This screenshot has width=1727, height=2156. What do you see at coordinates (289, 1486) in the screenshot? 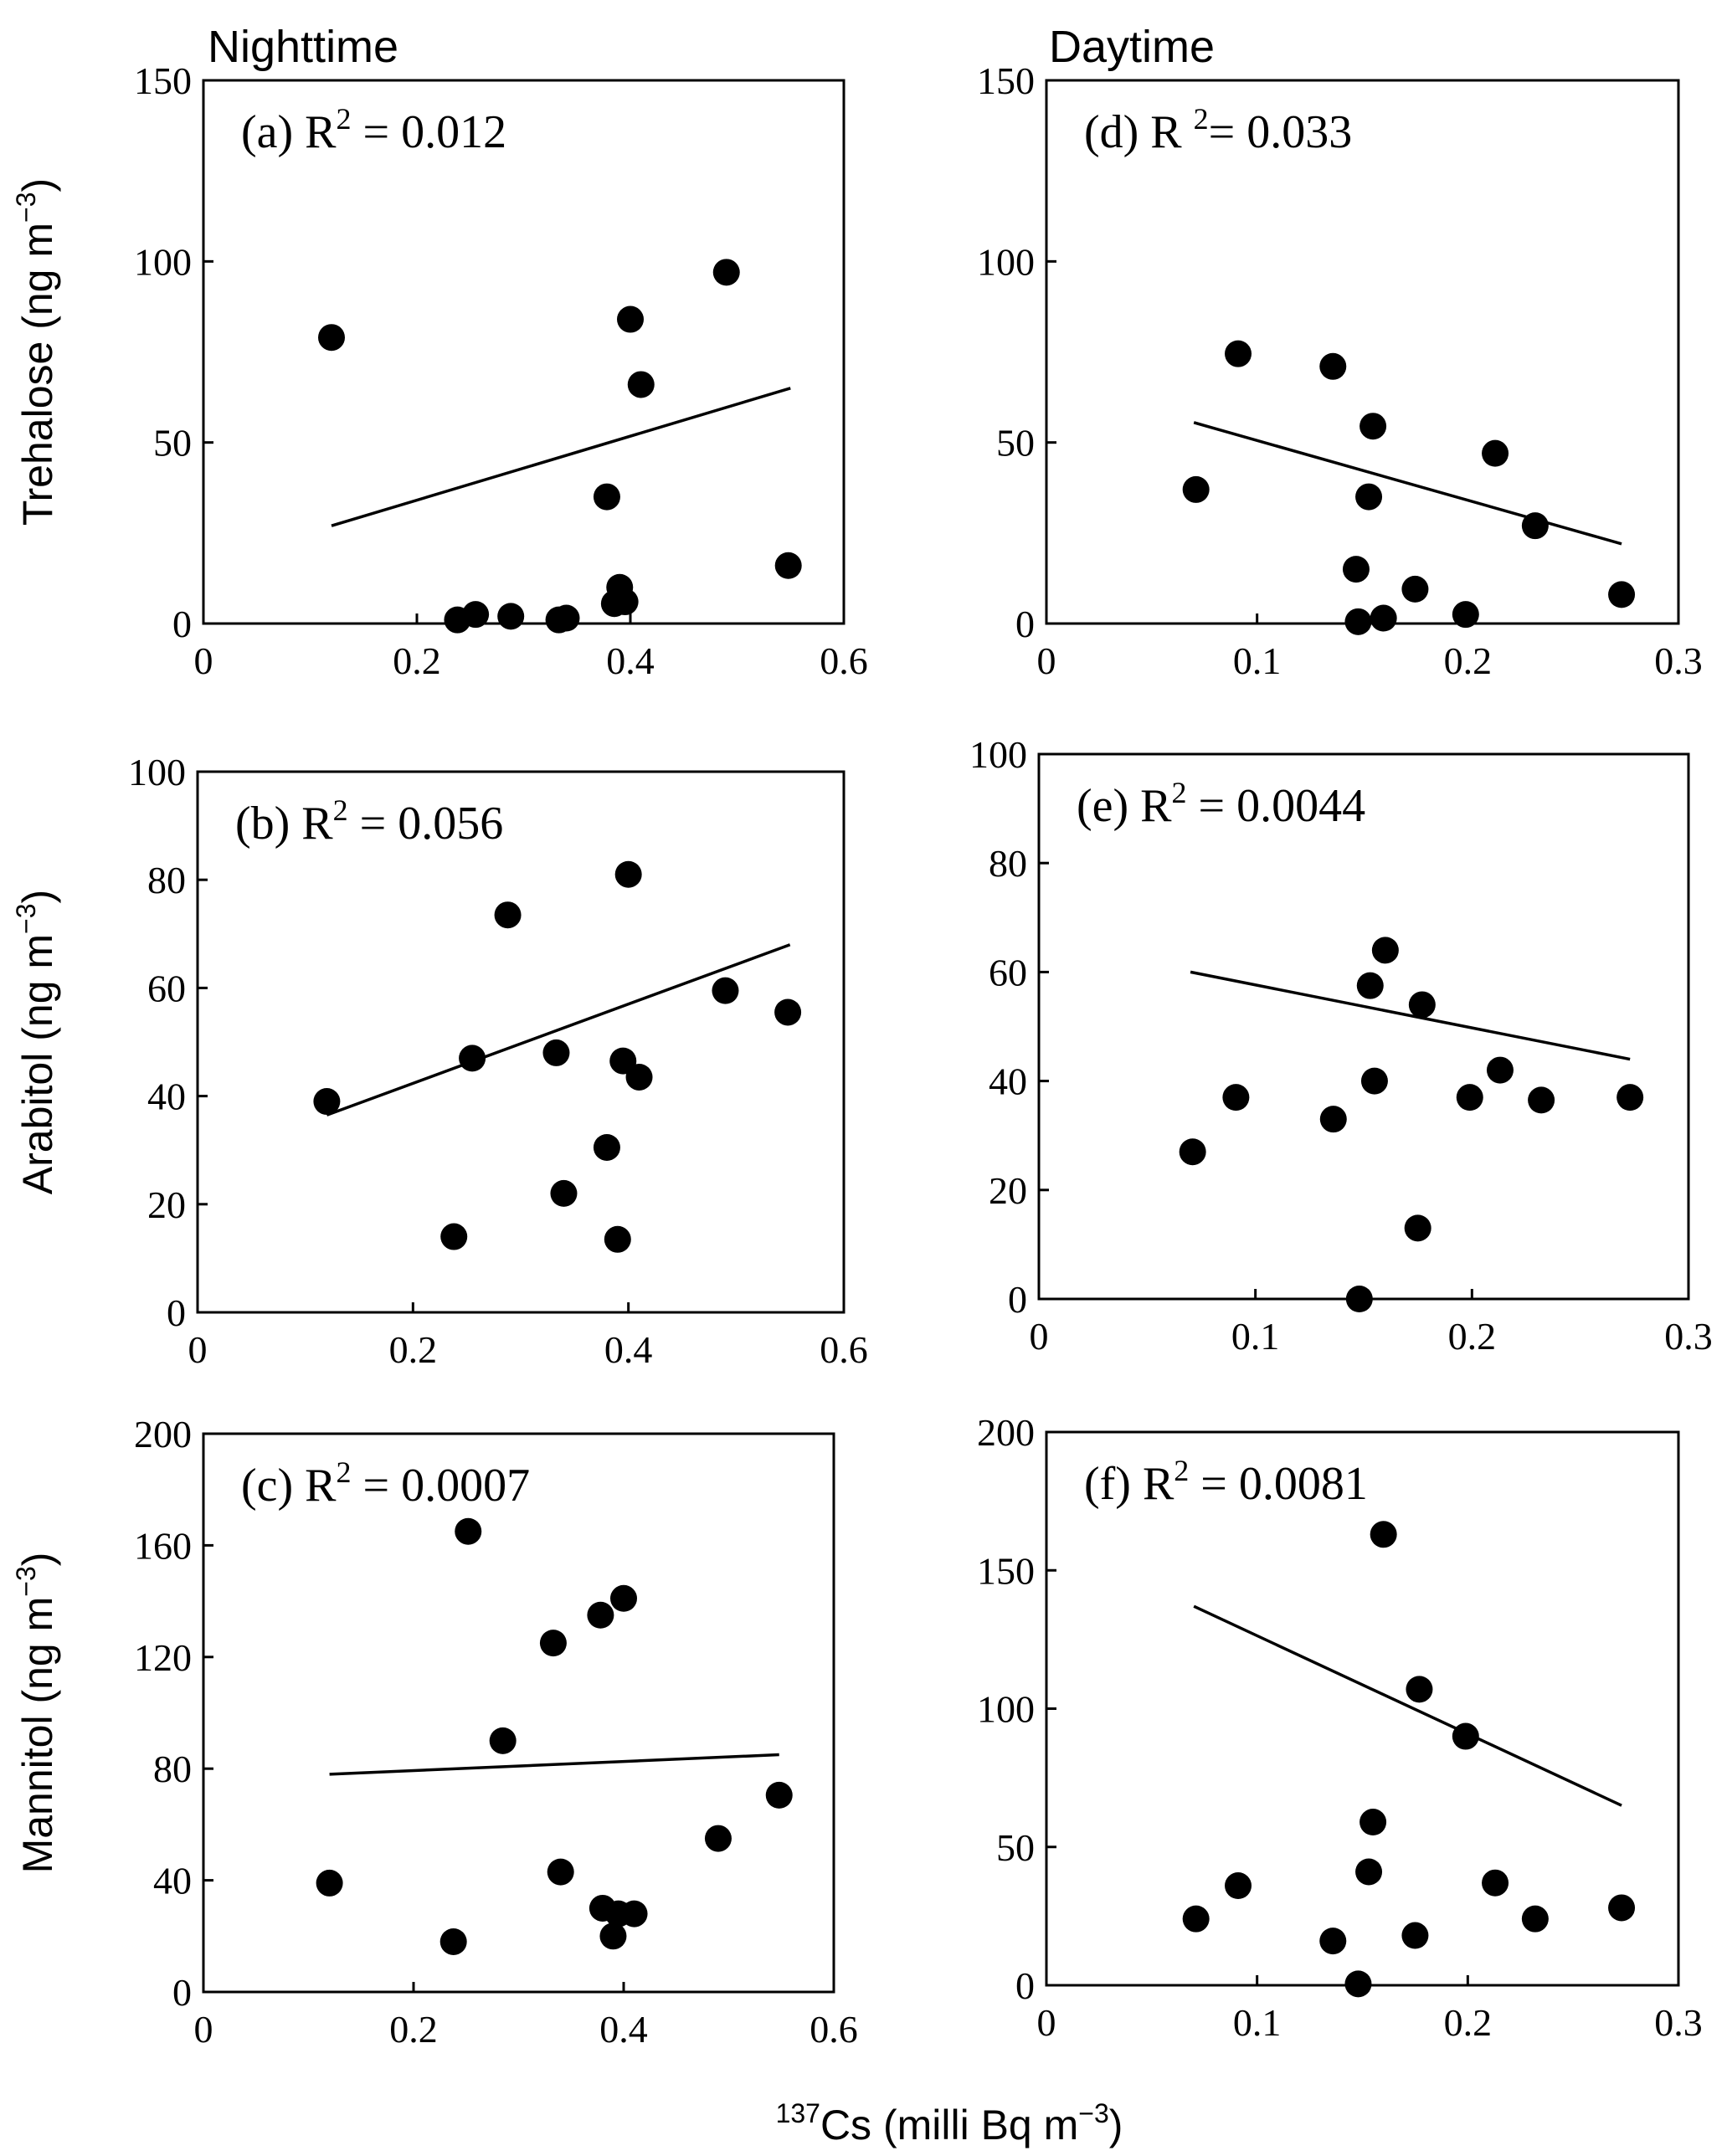
I see `annotation-label: (c) R` at bounding box center [289, 1486].